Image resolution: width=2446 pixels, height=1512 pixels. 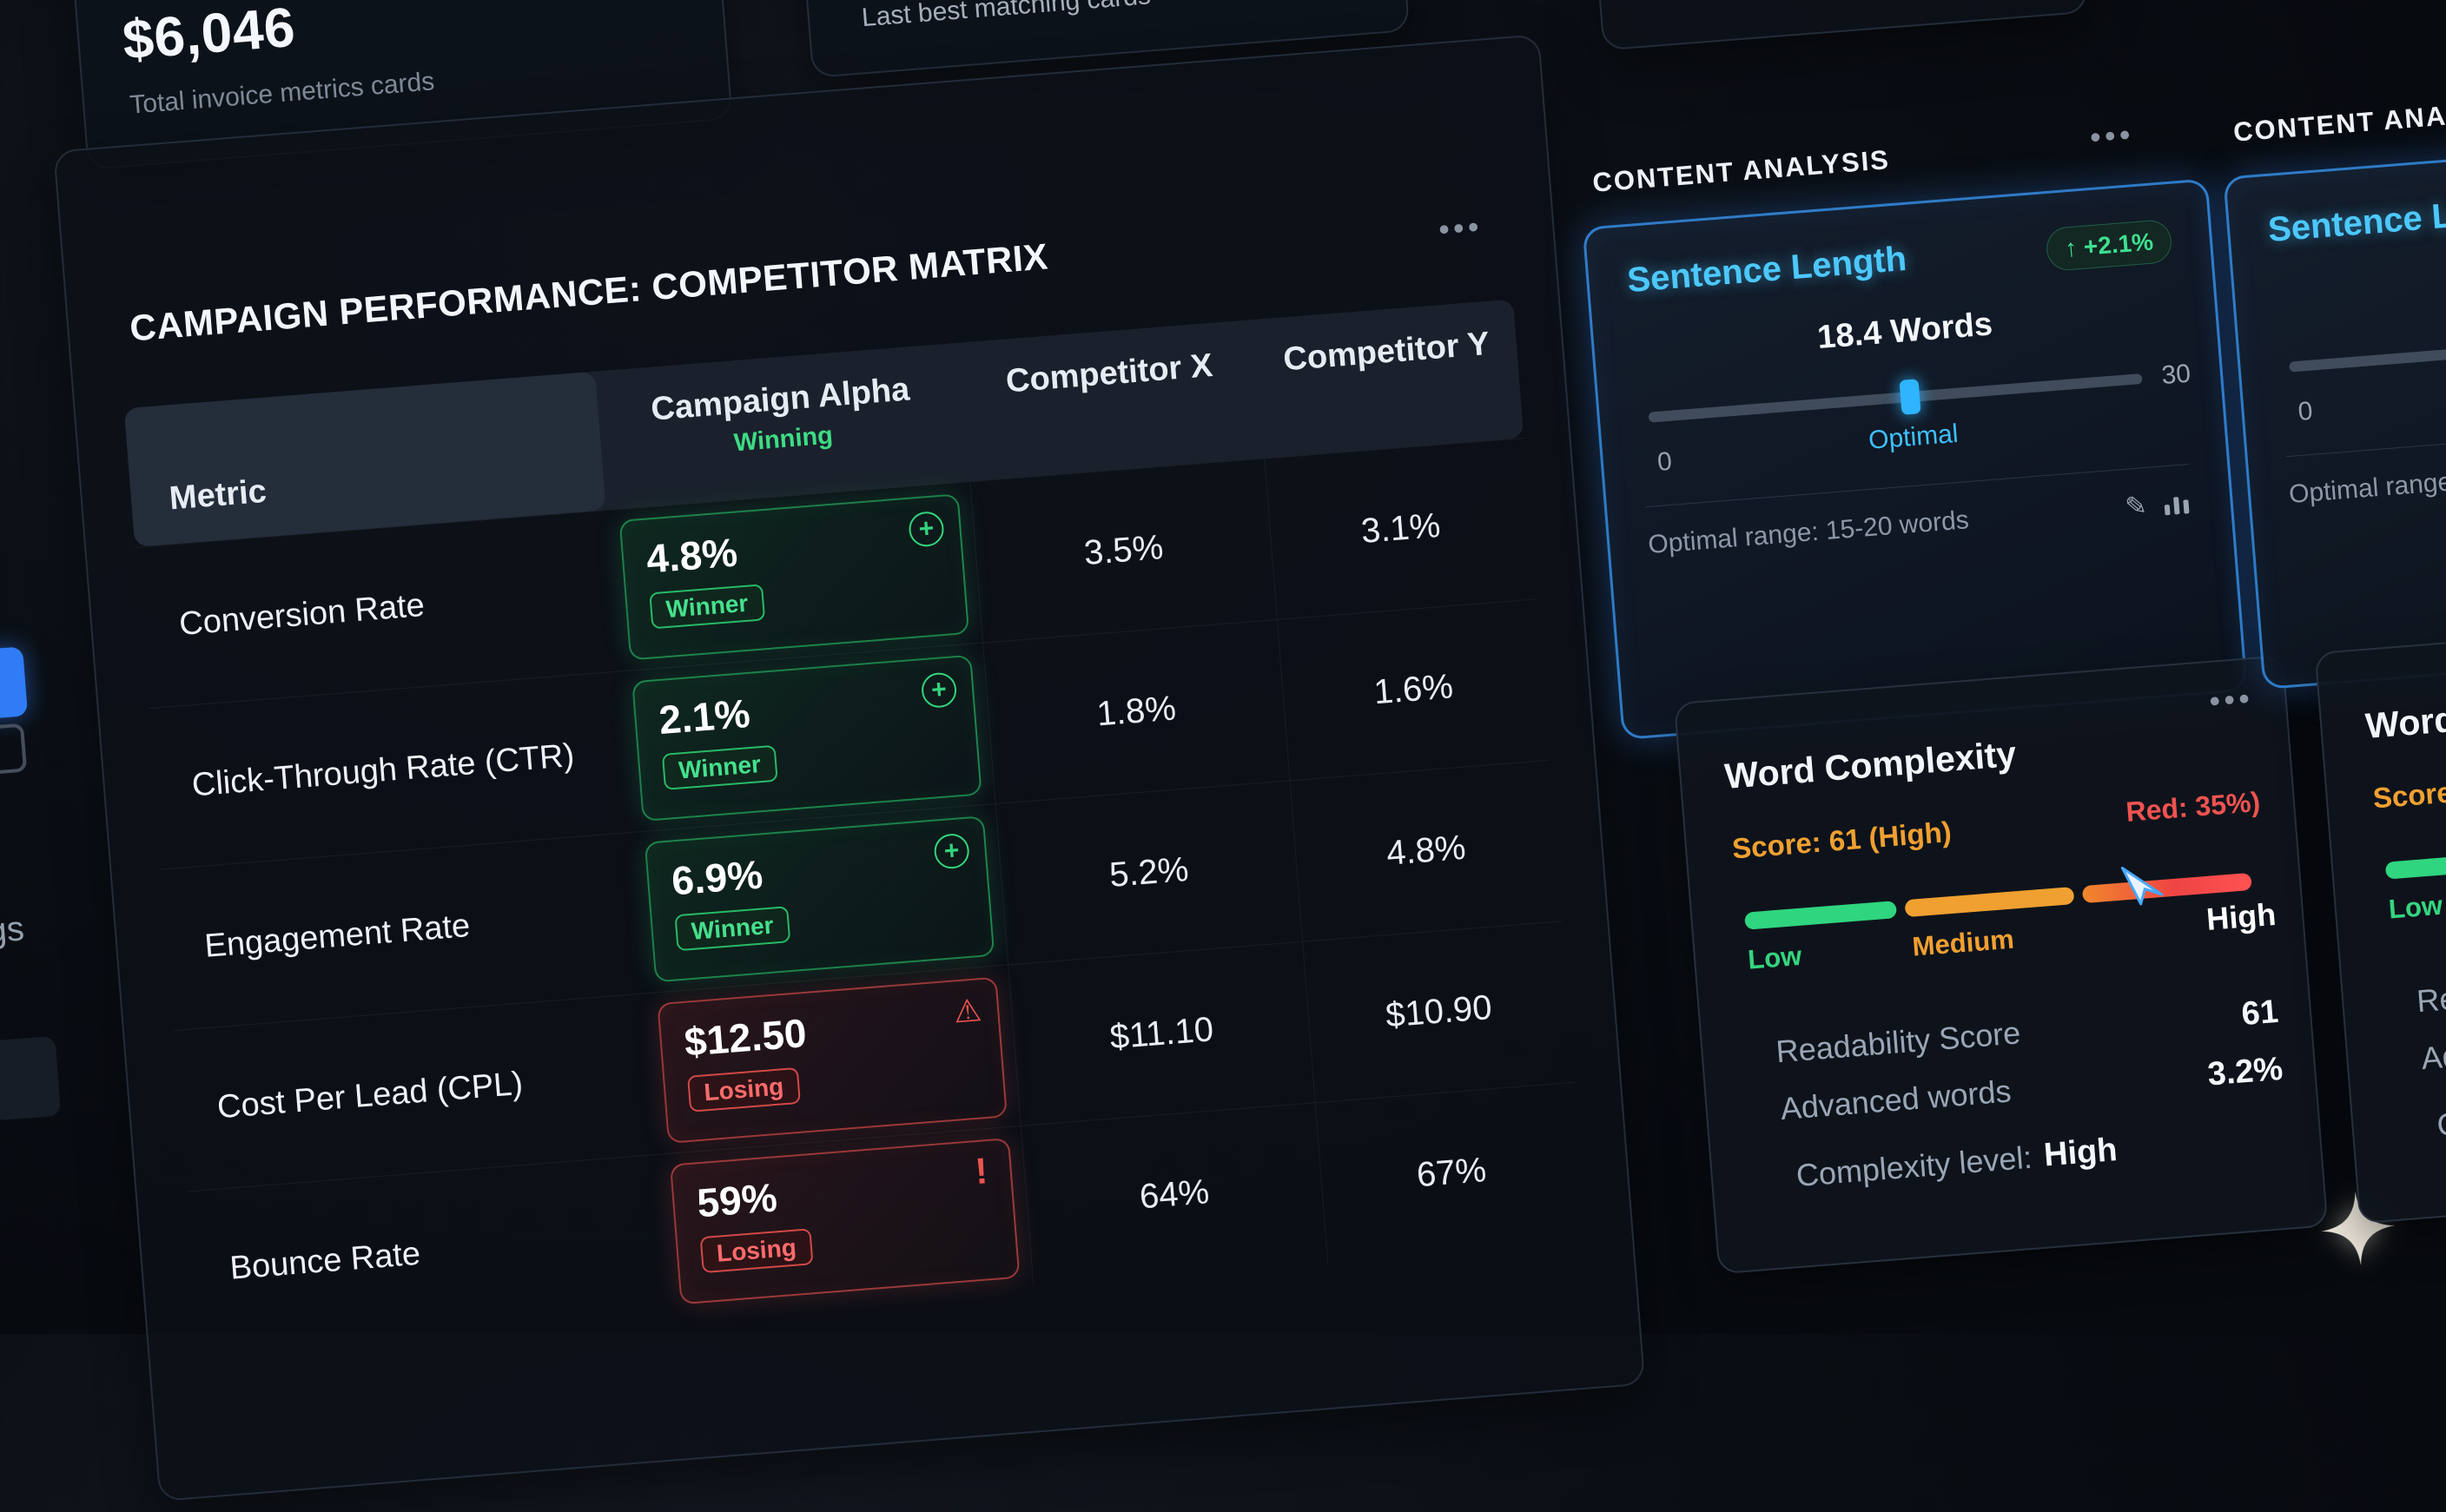 I want to click on header-competitor-x: Competitor X, so click(x=1112, y=400).